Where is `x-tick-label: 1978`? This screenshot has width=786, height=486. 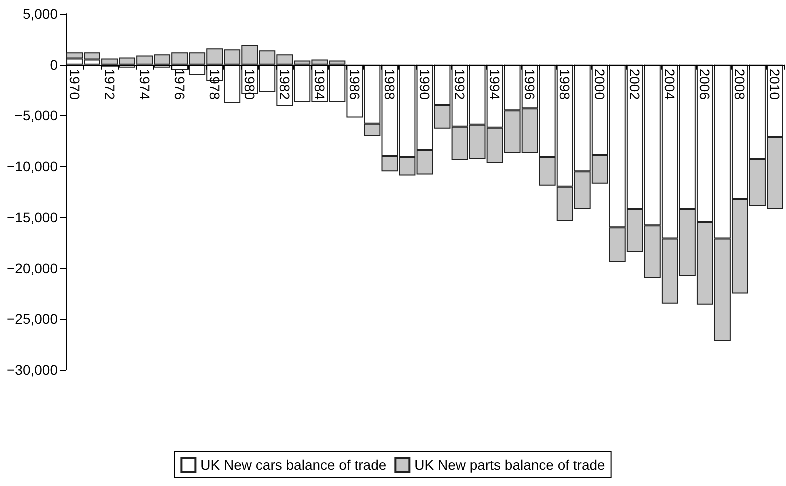 x-tick-label: 1978 is located at coordinates (214, 84).